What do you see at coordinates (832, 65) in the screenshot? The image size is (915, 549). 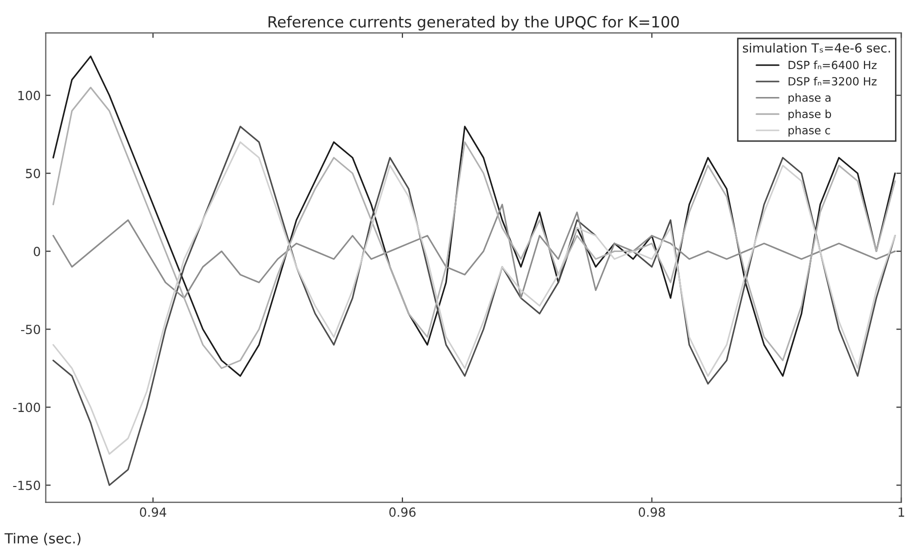 I see `legend-label: DSP fₙ=6400 Hz` at bounding box center [832, 65].